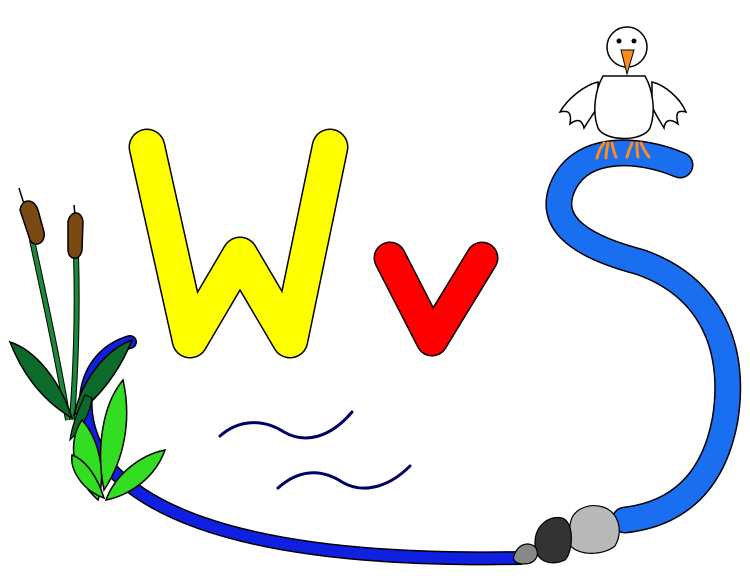 The width and height of the screenshot is (750, 588). What do you see at coordinates (525, 554) in the screenshot?
I see `rock-small` at bounding box center [525, 554].